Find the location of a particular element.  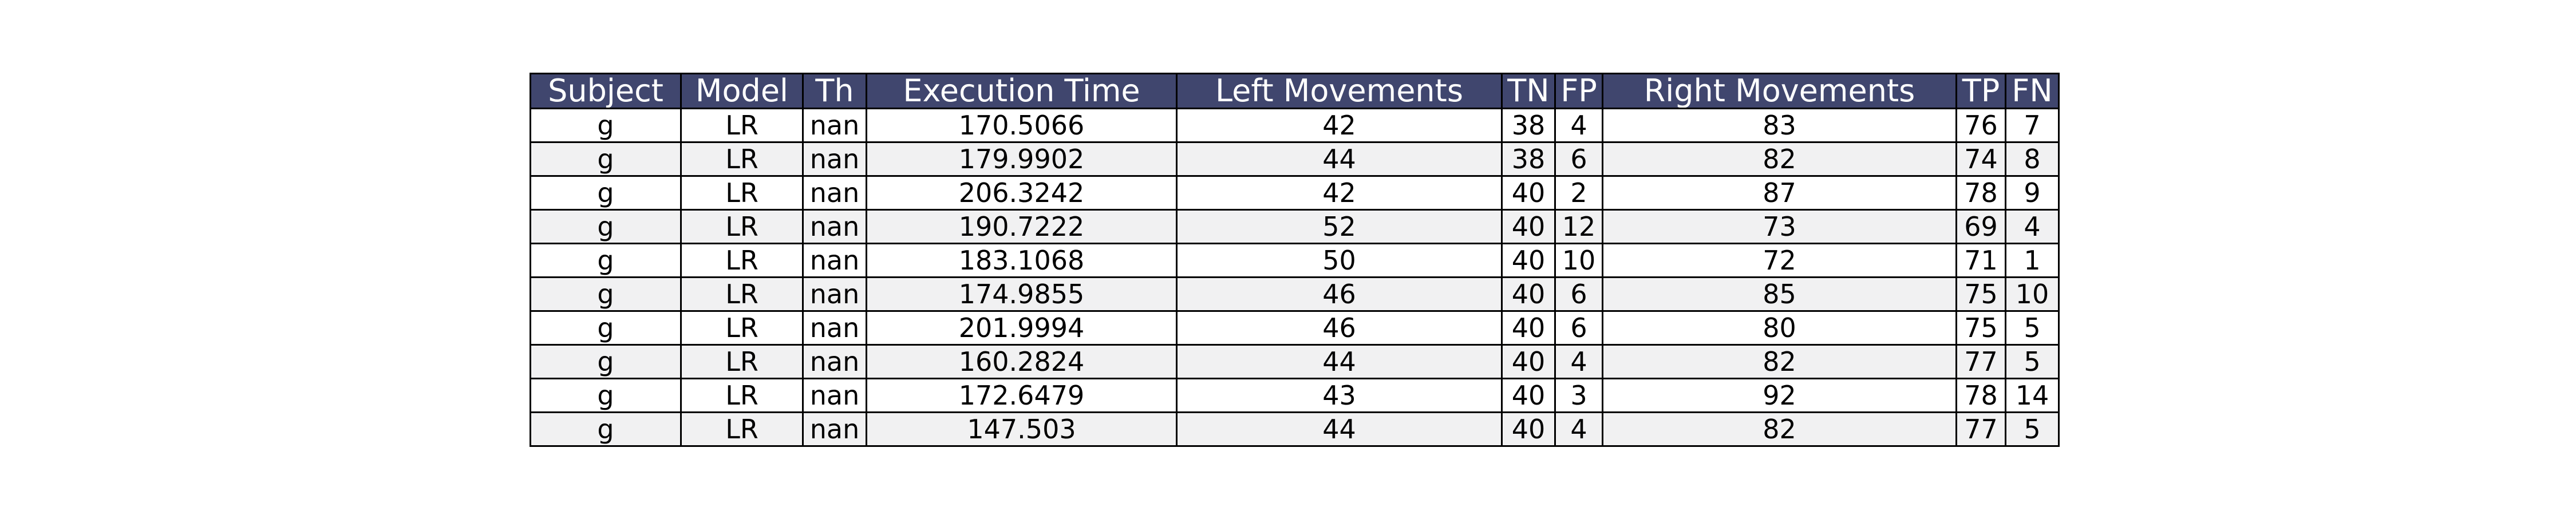

table-cell: 3 is located at coordinates (1578, 395).